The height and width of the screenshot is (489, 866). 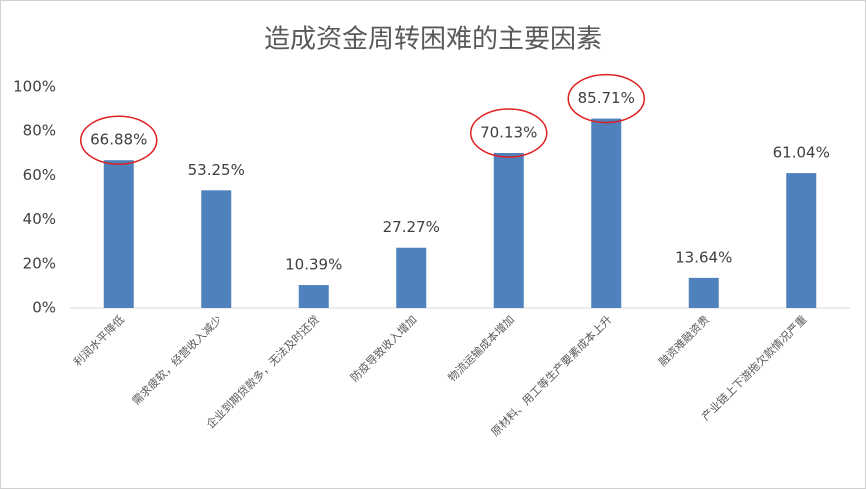 What do you see at coordinates (34, 87) in the screenshot?
I see `y-tick-label: 100%` at bounding box center [34, 87].